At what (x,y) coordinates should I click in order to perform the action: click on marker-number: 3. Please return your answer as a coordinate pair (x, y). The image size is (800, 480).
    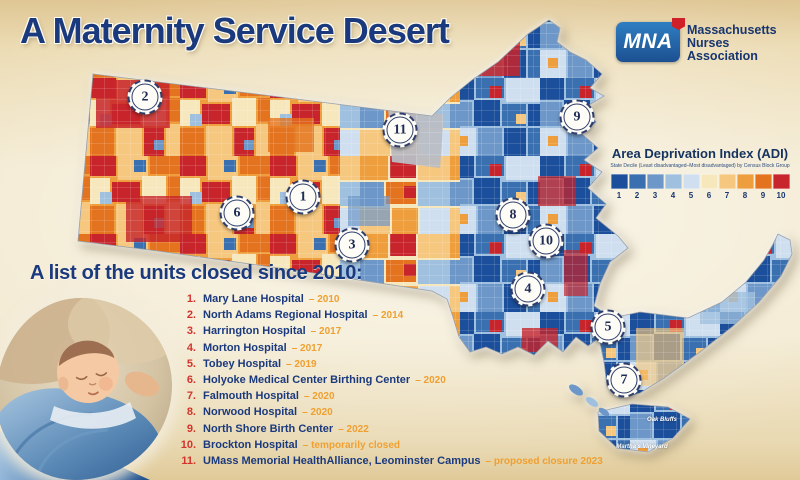
    Looking at the image, I should click on (352, 244).